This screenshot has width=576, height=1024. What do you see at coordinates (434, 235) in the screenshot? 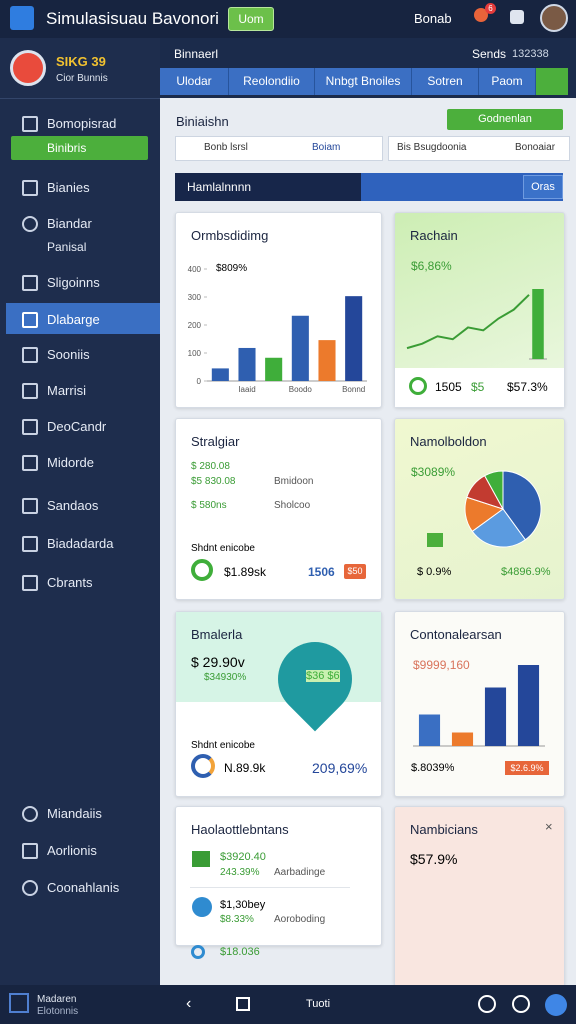
I see `card-title: Rachain` at bounding box center [434, 235].